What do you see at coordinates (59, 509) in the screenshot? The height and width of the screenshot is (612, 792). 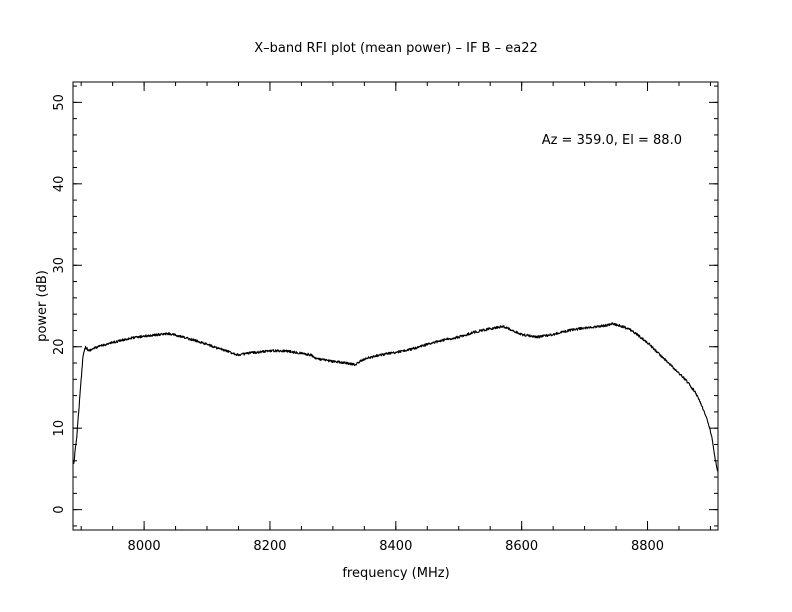 I see `y-tick-label: 0` at bounding box center [59, 509].